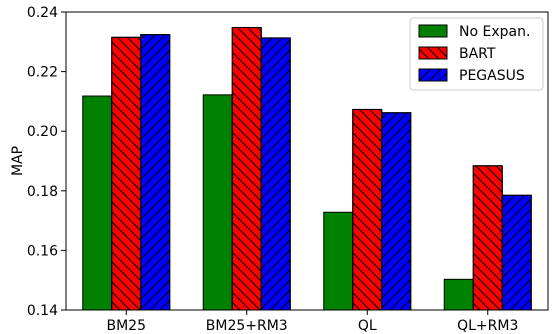  Describe the element at coordinates (42, 311) in the screenshot. I see `y-tick-label: 0.14` at that location.